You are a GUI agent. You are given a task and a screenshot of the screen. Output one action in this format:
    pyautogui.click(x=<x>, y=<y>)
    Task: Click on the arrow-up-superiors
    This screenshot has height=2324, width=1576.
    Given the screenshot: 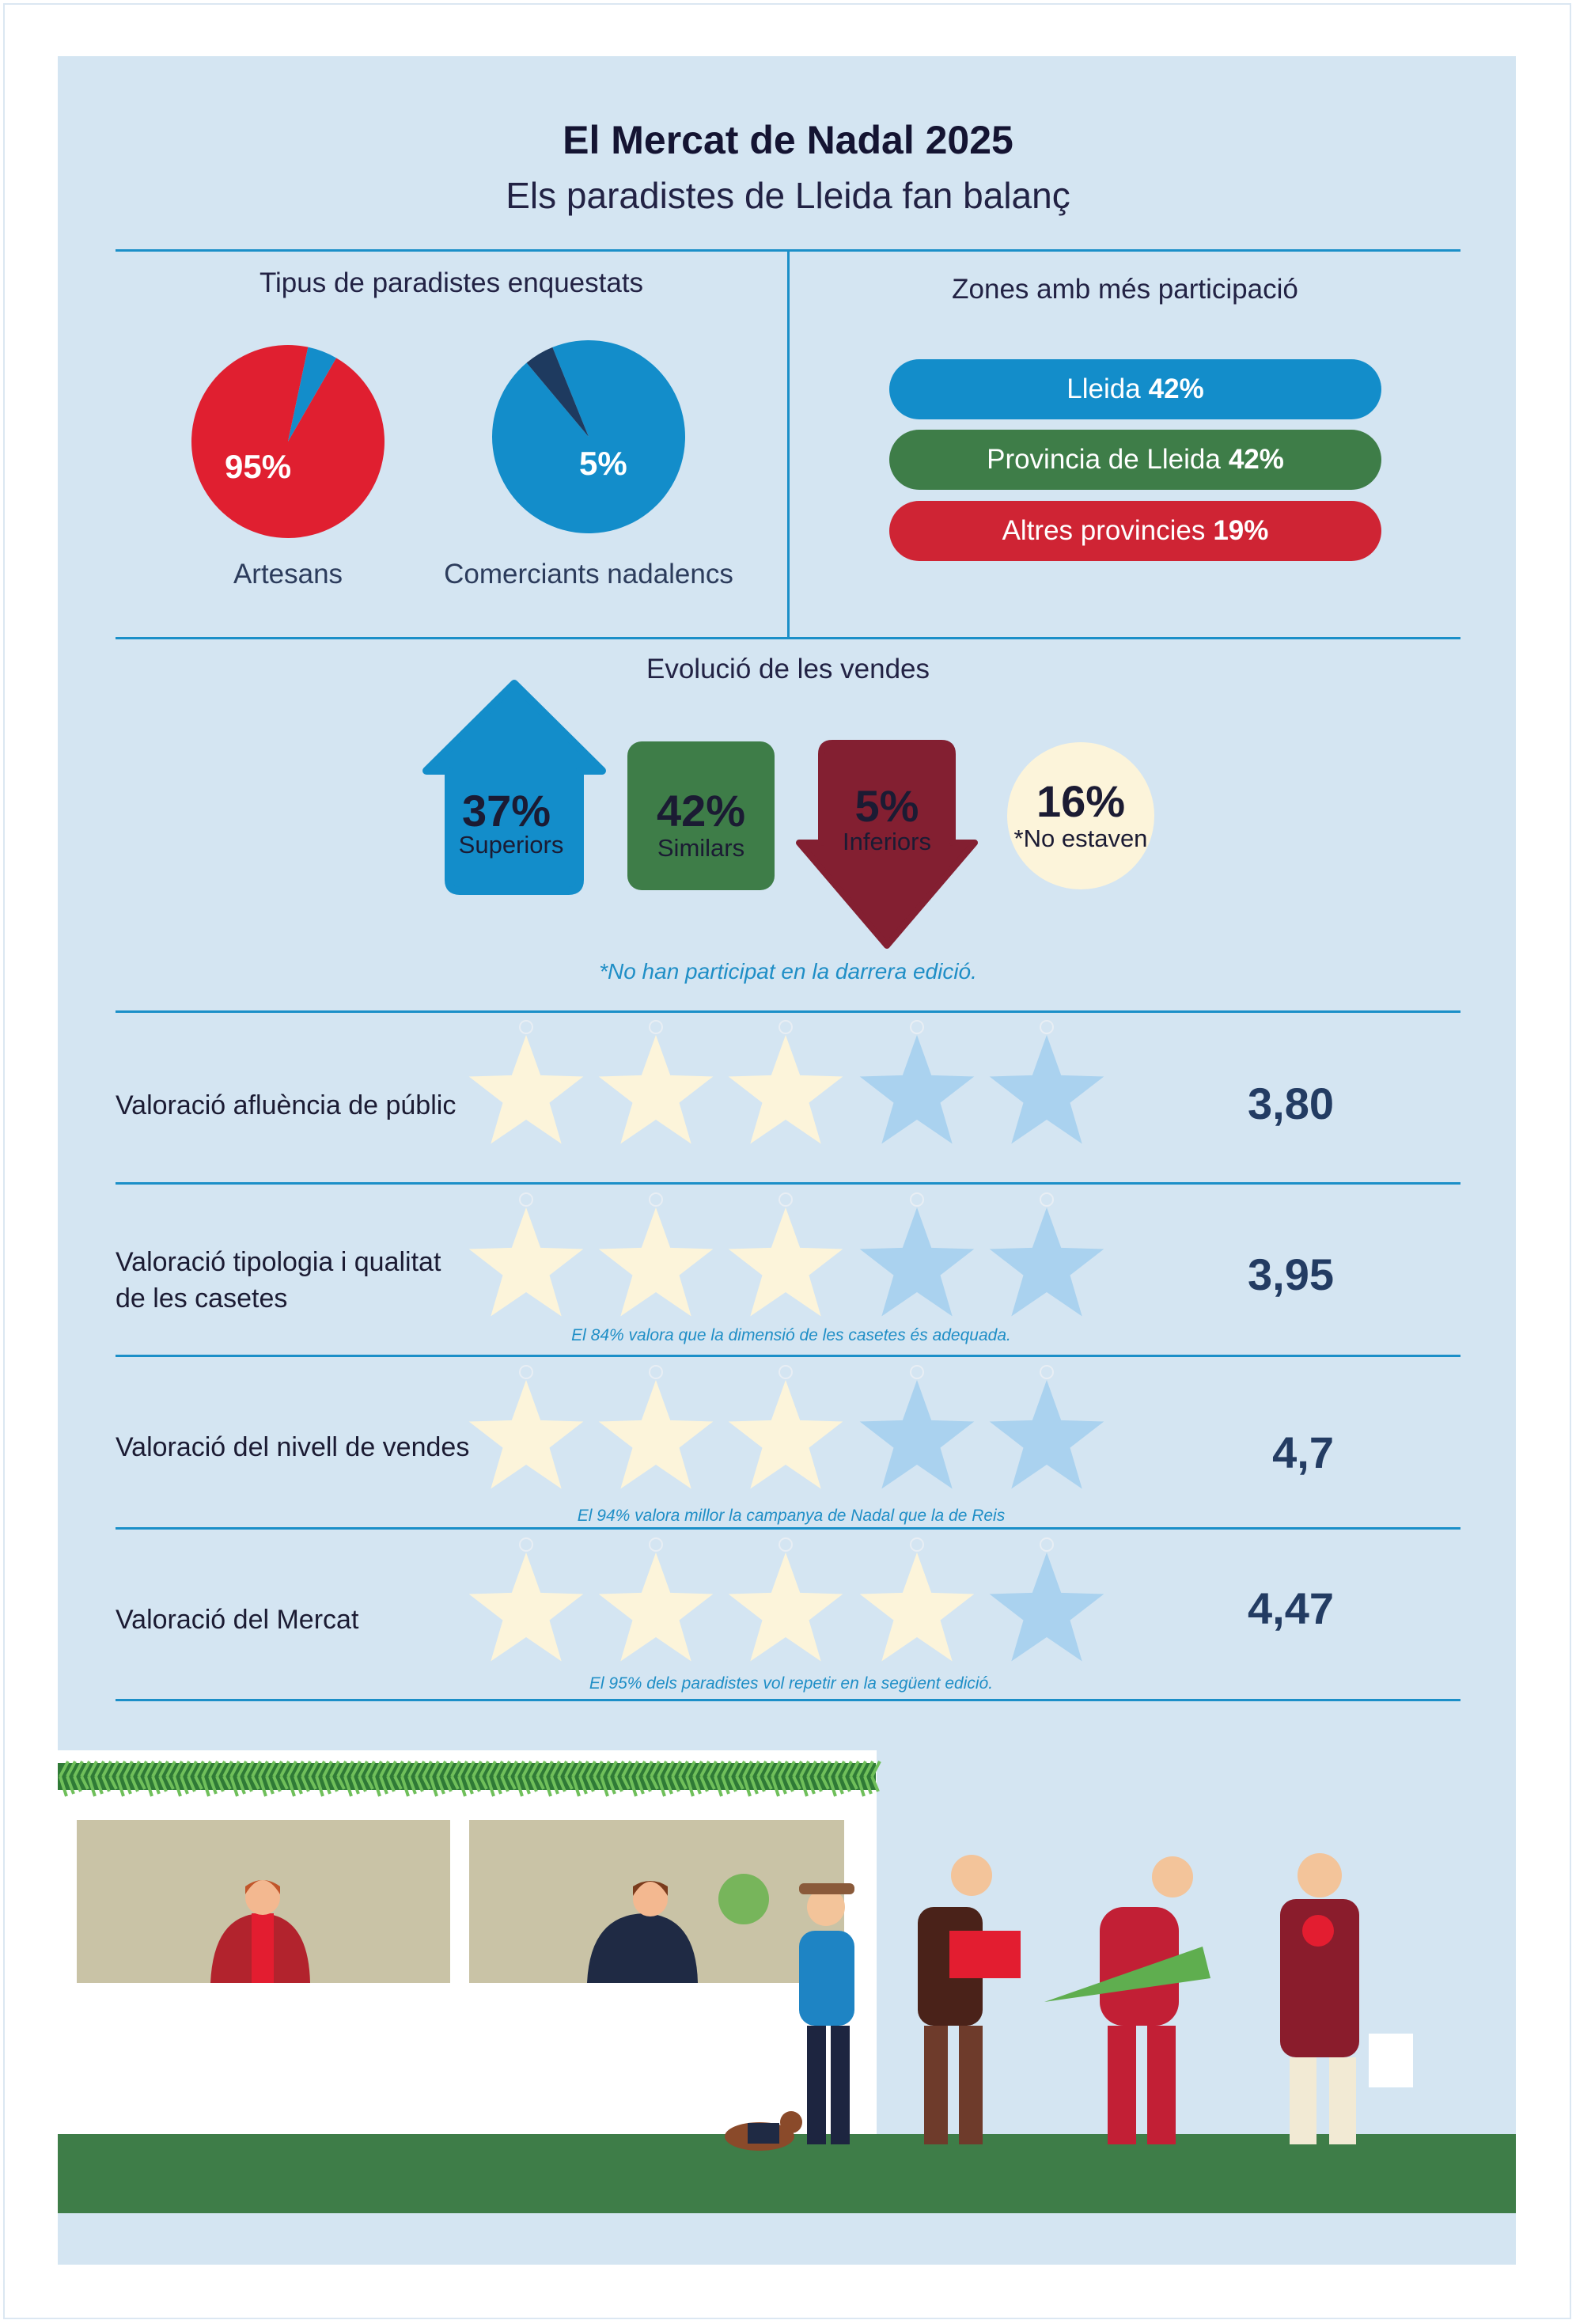 What is the action you would take?
    pyautogui.click(x=514, y=787)
    